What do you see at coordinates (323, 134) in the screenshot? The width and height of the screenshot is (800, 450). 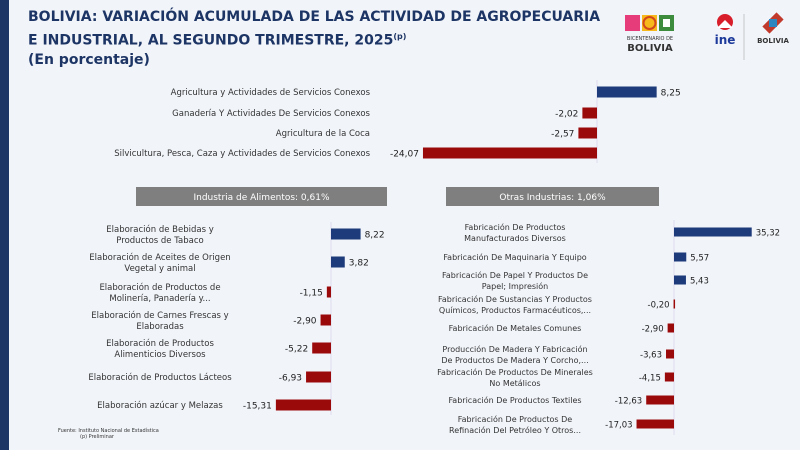 I see `category-label: Agricultura de la Coca` at bounding box center [323, 134].